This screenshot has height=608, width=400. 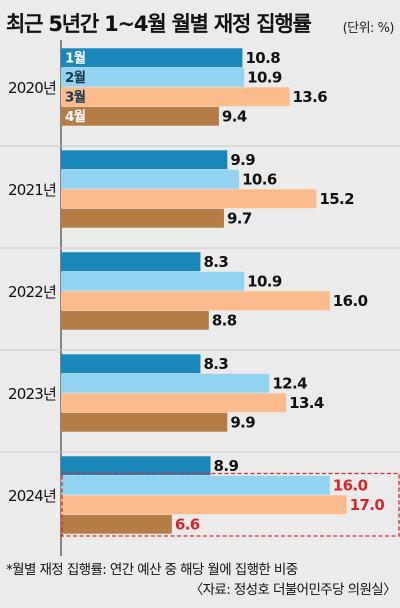 I want to click on value-label: 9.7, so click(x=239, y=219).